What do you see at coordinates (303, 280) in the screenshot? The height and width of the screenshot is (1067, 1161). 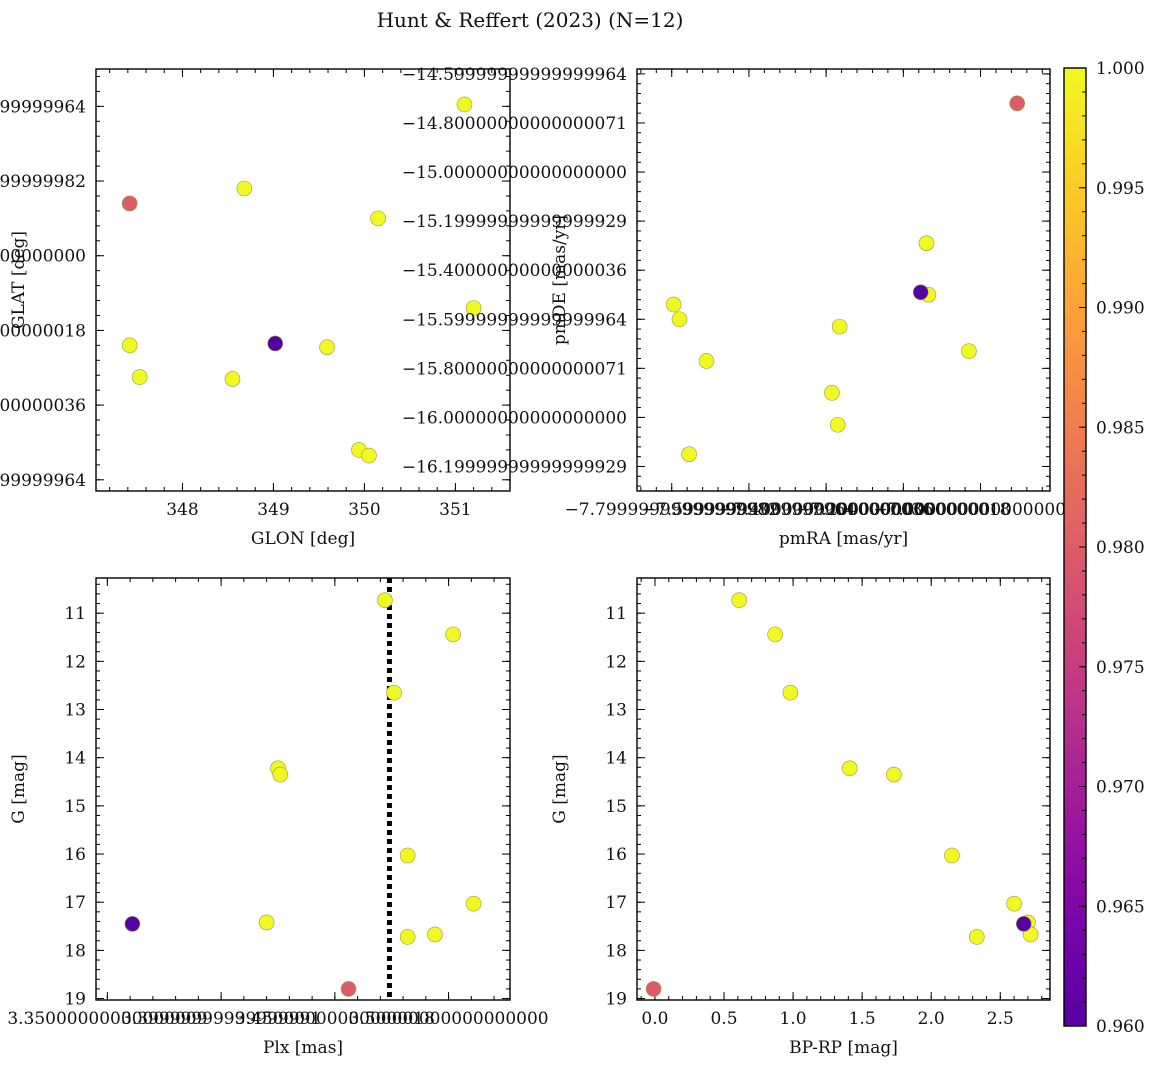 I see `position-frame` at bounding box center [303, 280].